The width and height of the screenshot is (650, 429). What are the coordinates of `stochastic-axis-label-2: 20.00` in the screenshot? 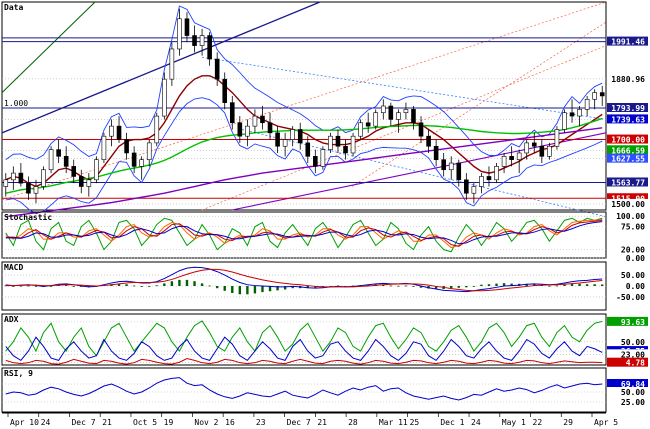 It's located at (633, 250).